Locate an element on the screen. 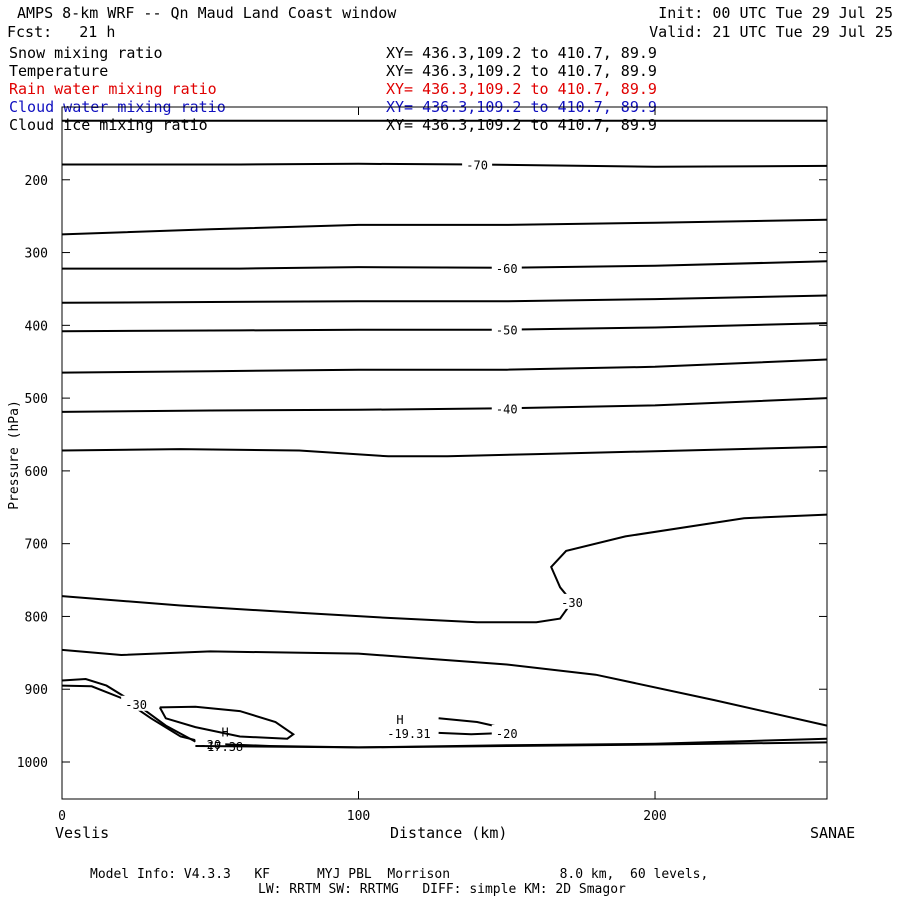 Image resolution: width=900 pixels, height=900 pixels. y-tick-label: 800 is located at coordinates (36, 617).